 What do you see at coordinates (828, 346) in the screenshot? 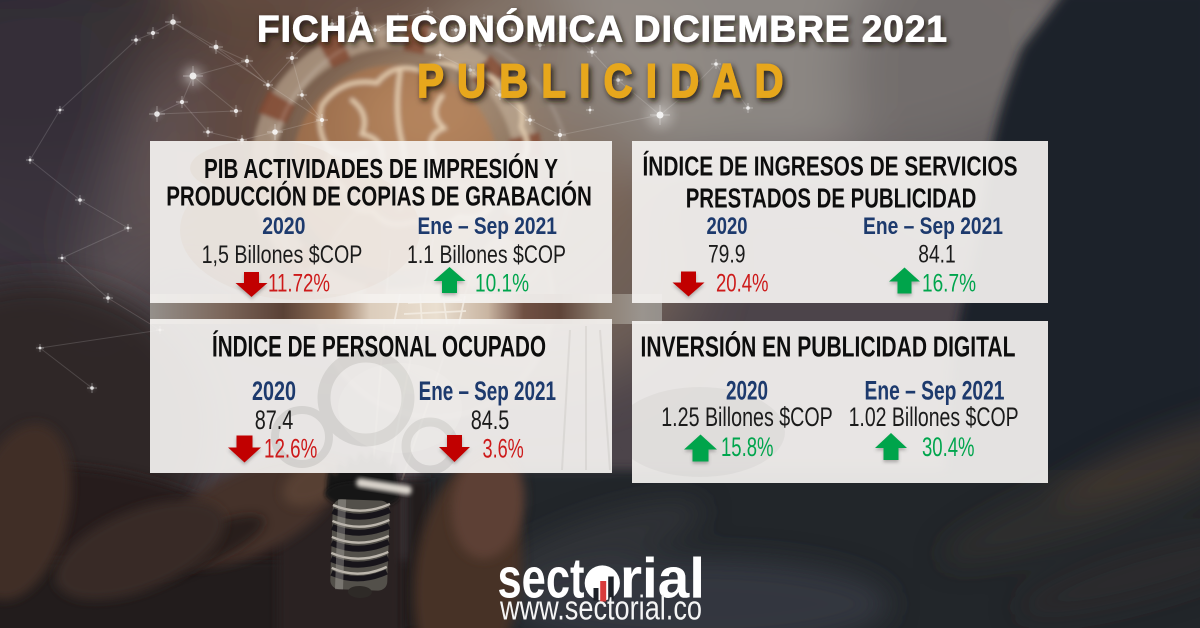
I see `svg-text:INVERSIÓN EN PUBLICIDAD DIGITA: INVERSIÓN EN PUBLICIDAD DIGITAL` at bounding box center [828, 346].